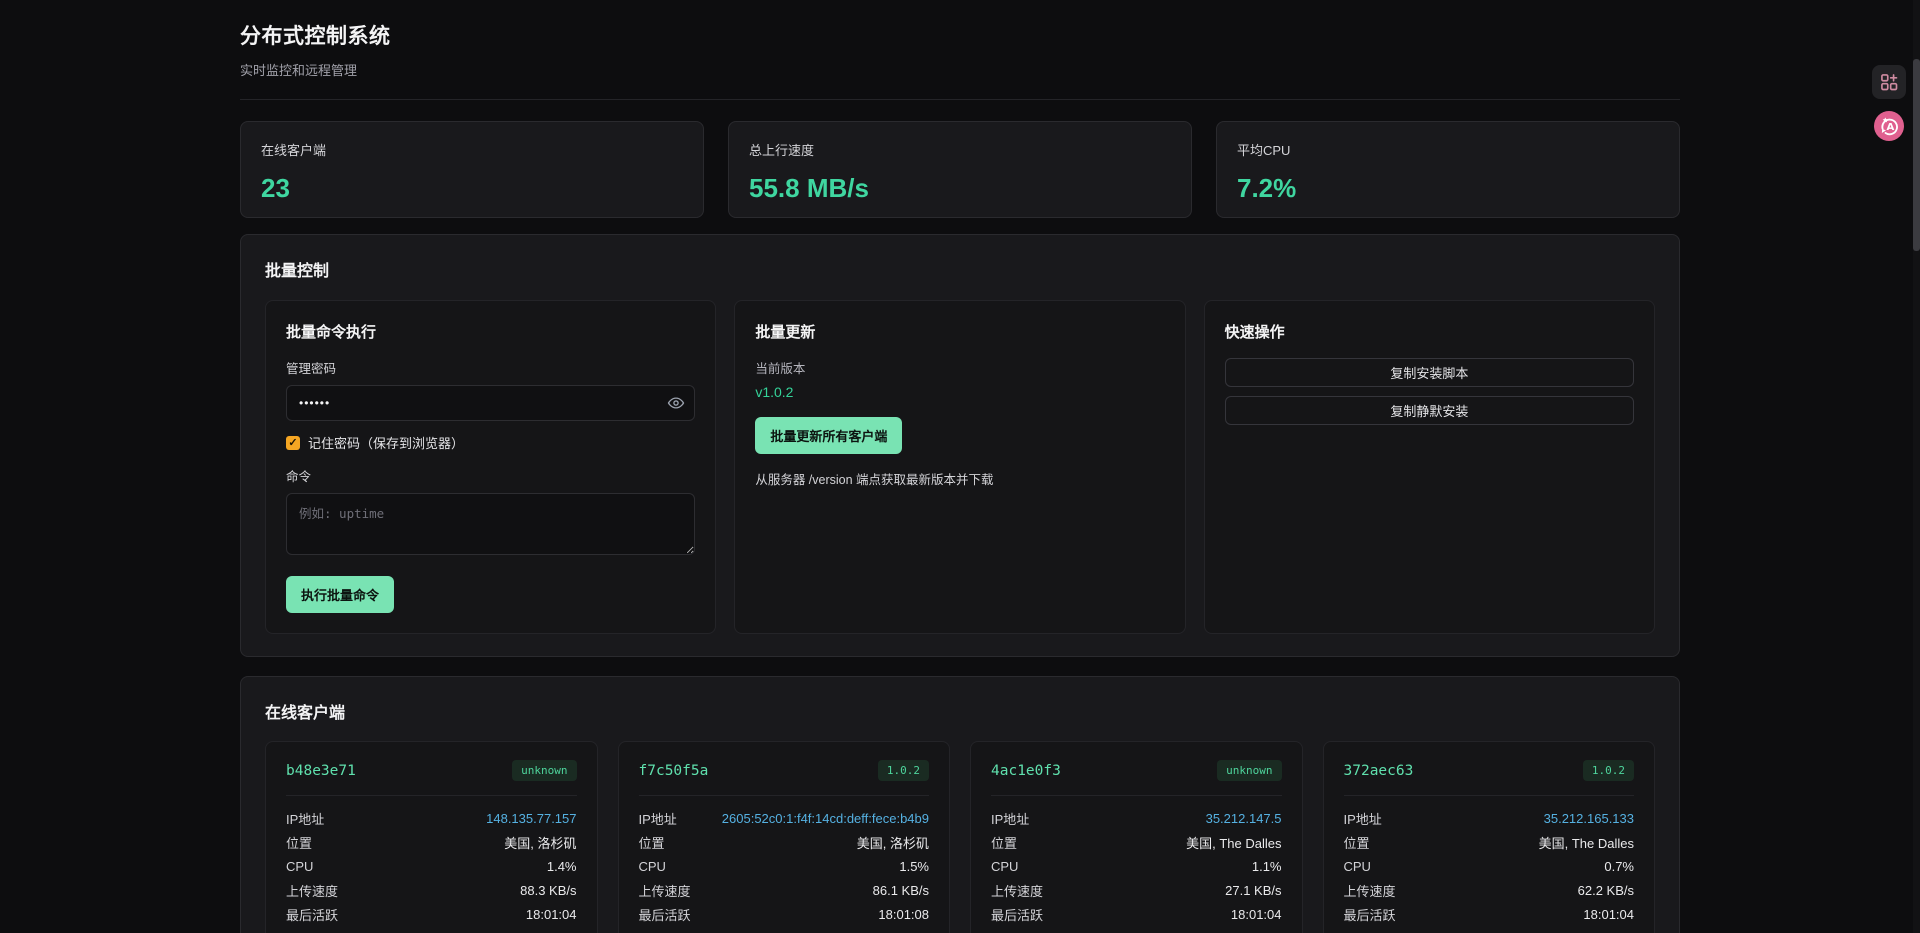  Describe the element at coordinates (561, 866) in the screenshot. I see `cpu-value: 1.4%` at that location.